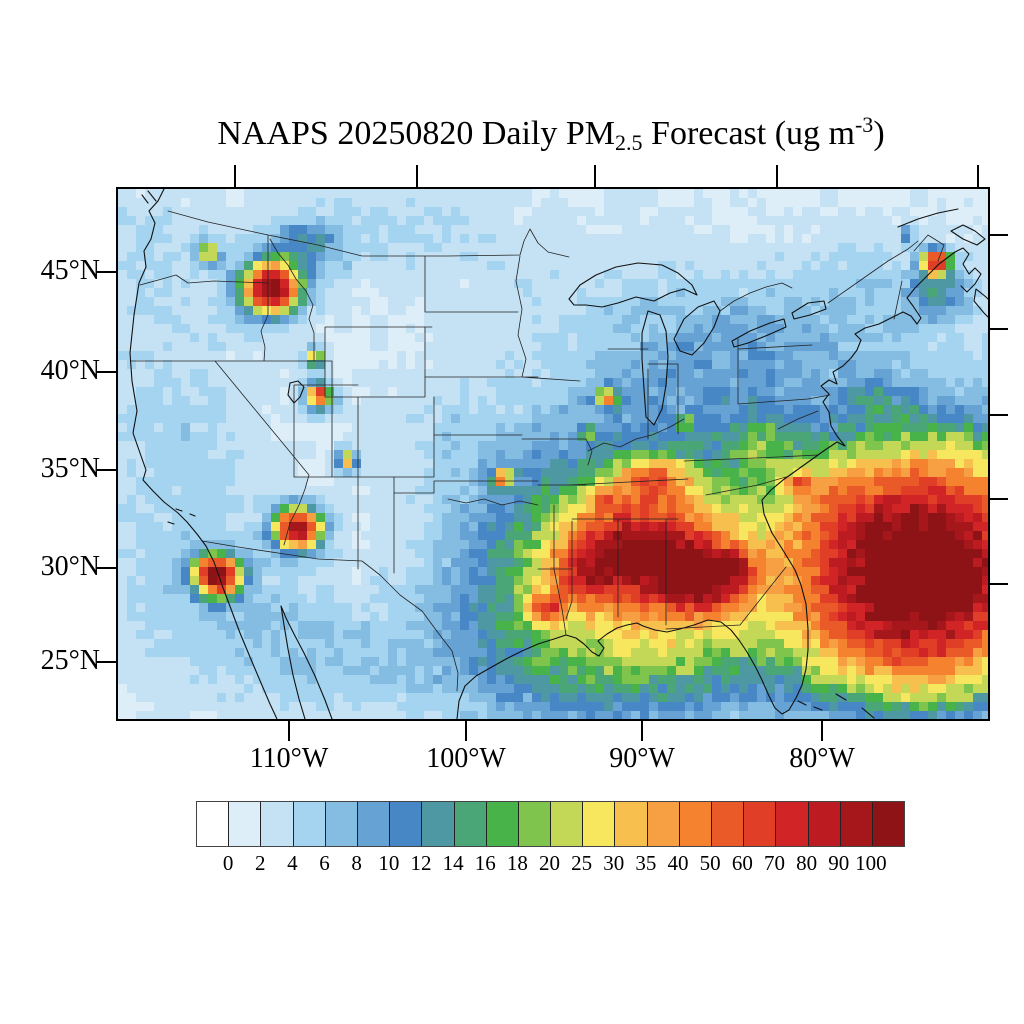  Describe the element at coordinates (517, 863) in the screenshot. I see `colorbar-tick-label: 18` at that location.